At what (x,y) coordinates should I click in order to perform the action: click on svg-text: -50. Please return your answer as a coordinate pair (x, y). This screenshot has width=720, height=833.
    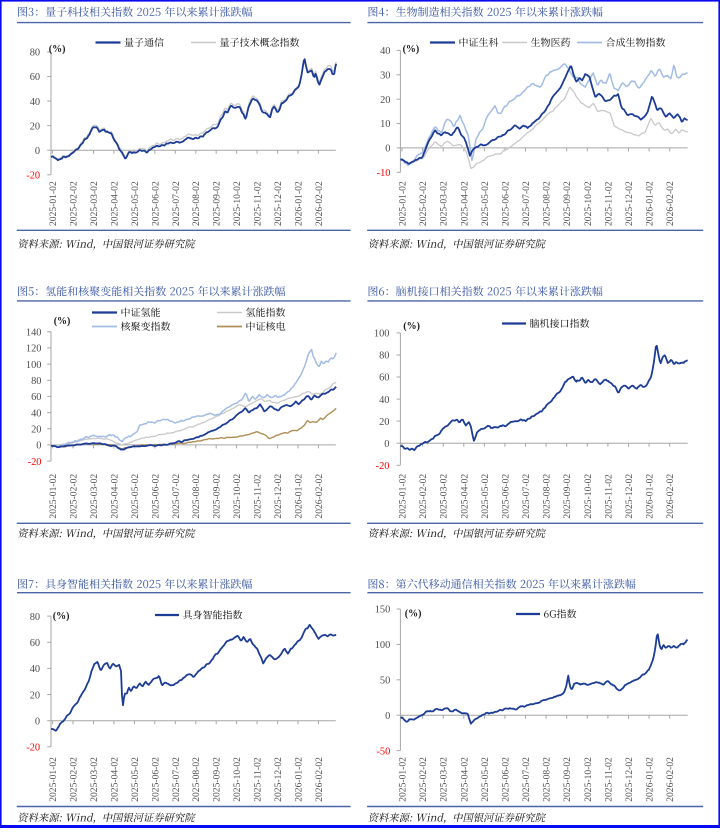
    Looking at the image, I should click on (383, 751).